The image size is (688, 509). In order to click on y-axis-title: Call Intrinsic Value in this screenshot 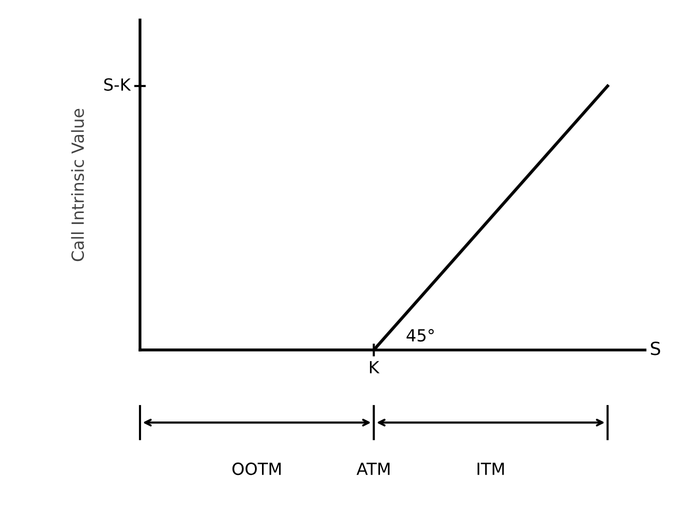, I will do `click(77, 185)`.